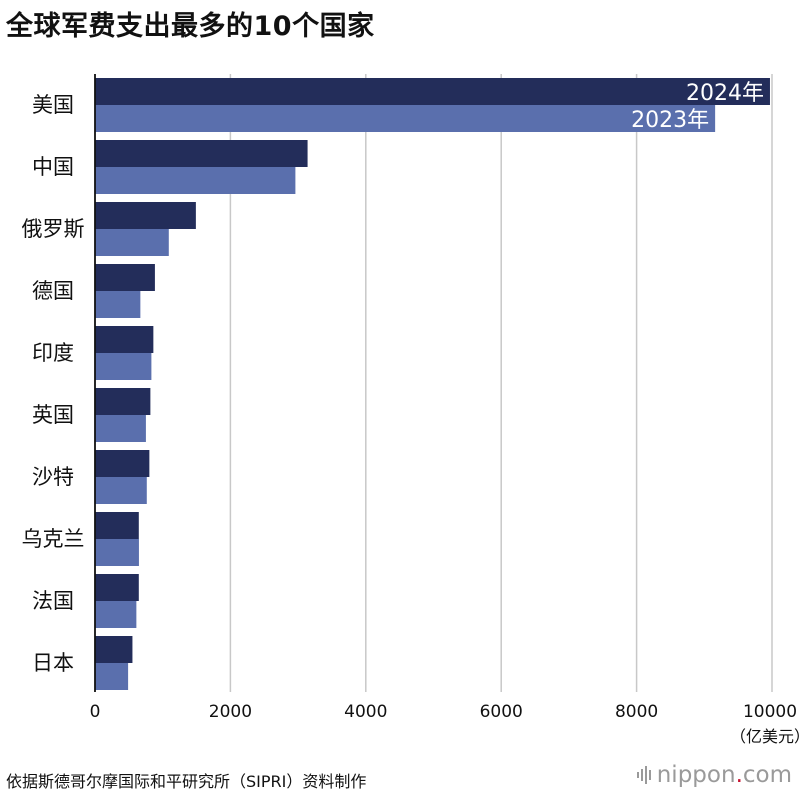 Image resolution: width=800 pixels, height=797 pixels. What do you see at coordinates (53, 477) in the screenshot?
I see `category-label: 沙特` at bounding box center [53, 477].